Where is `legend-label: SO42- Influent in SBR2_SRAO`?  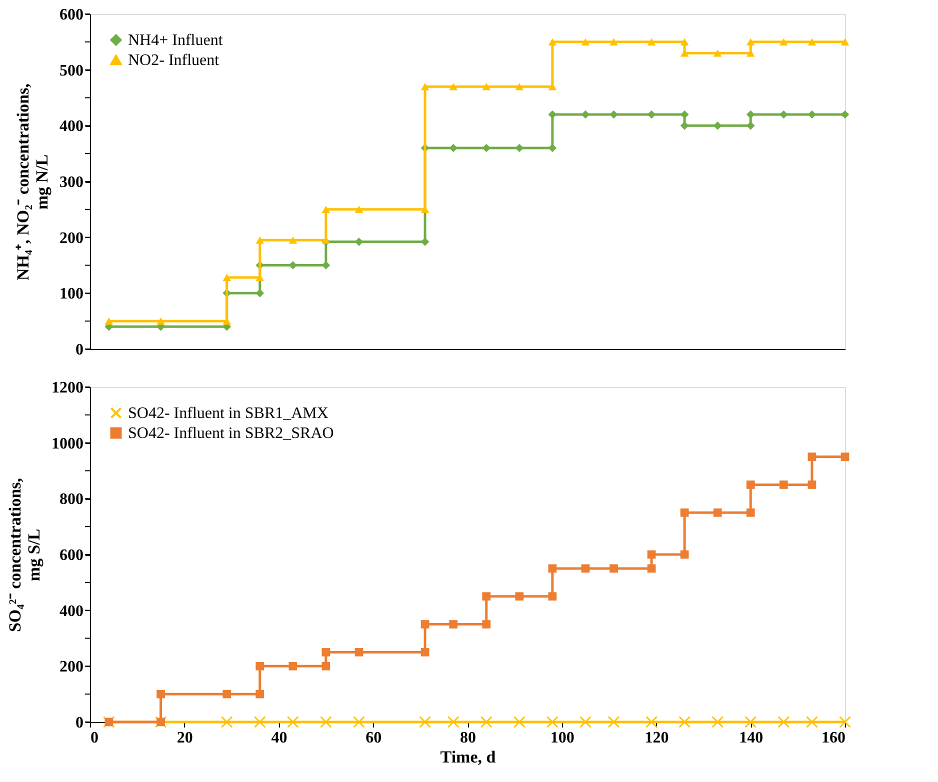 legend-label: SO42- Influent in SBR2_SRAO is located at coordinates (231, 433).